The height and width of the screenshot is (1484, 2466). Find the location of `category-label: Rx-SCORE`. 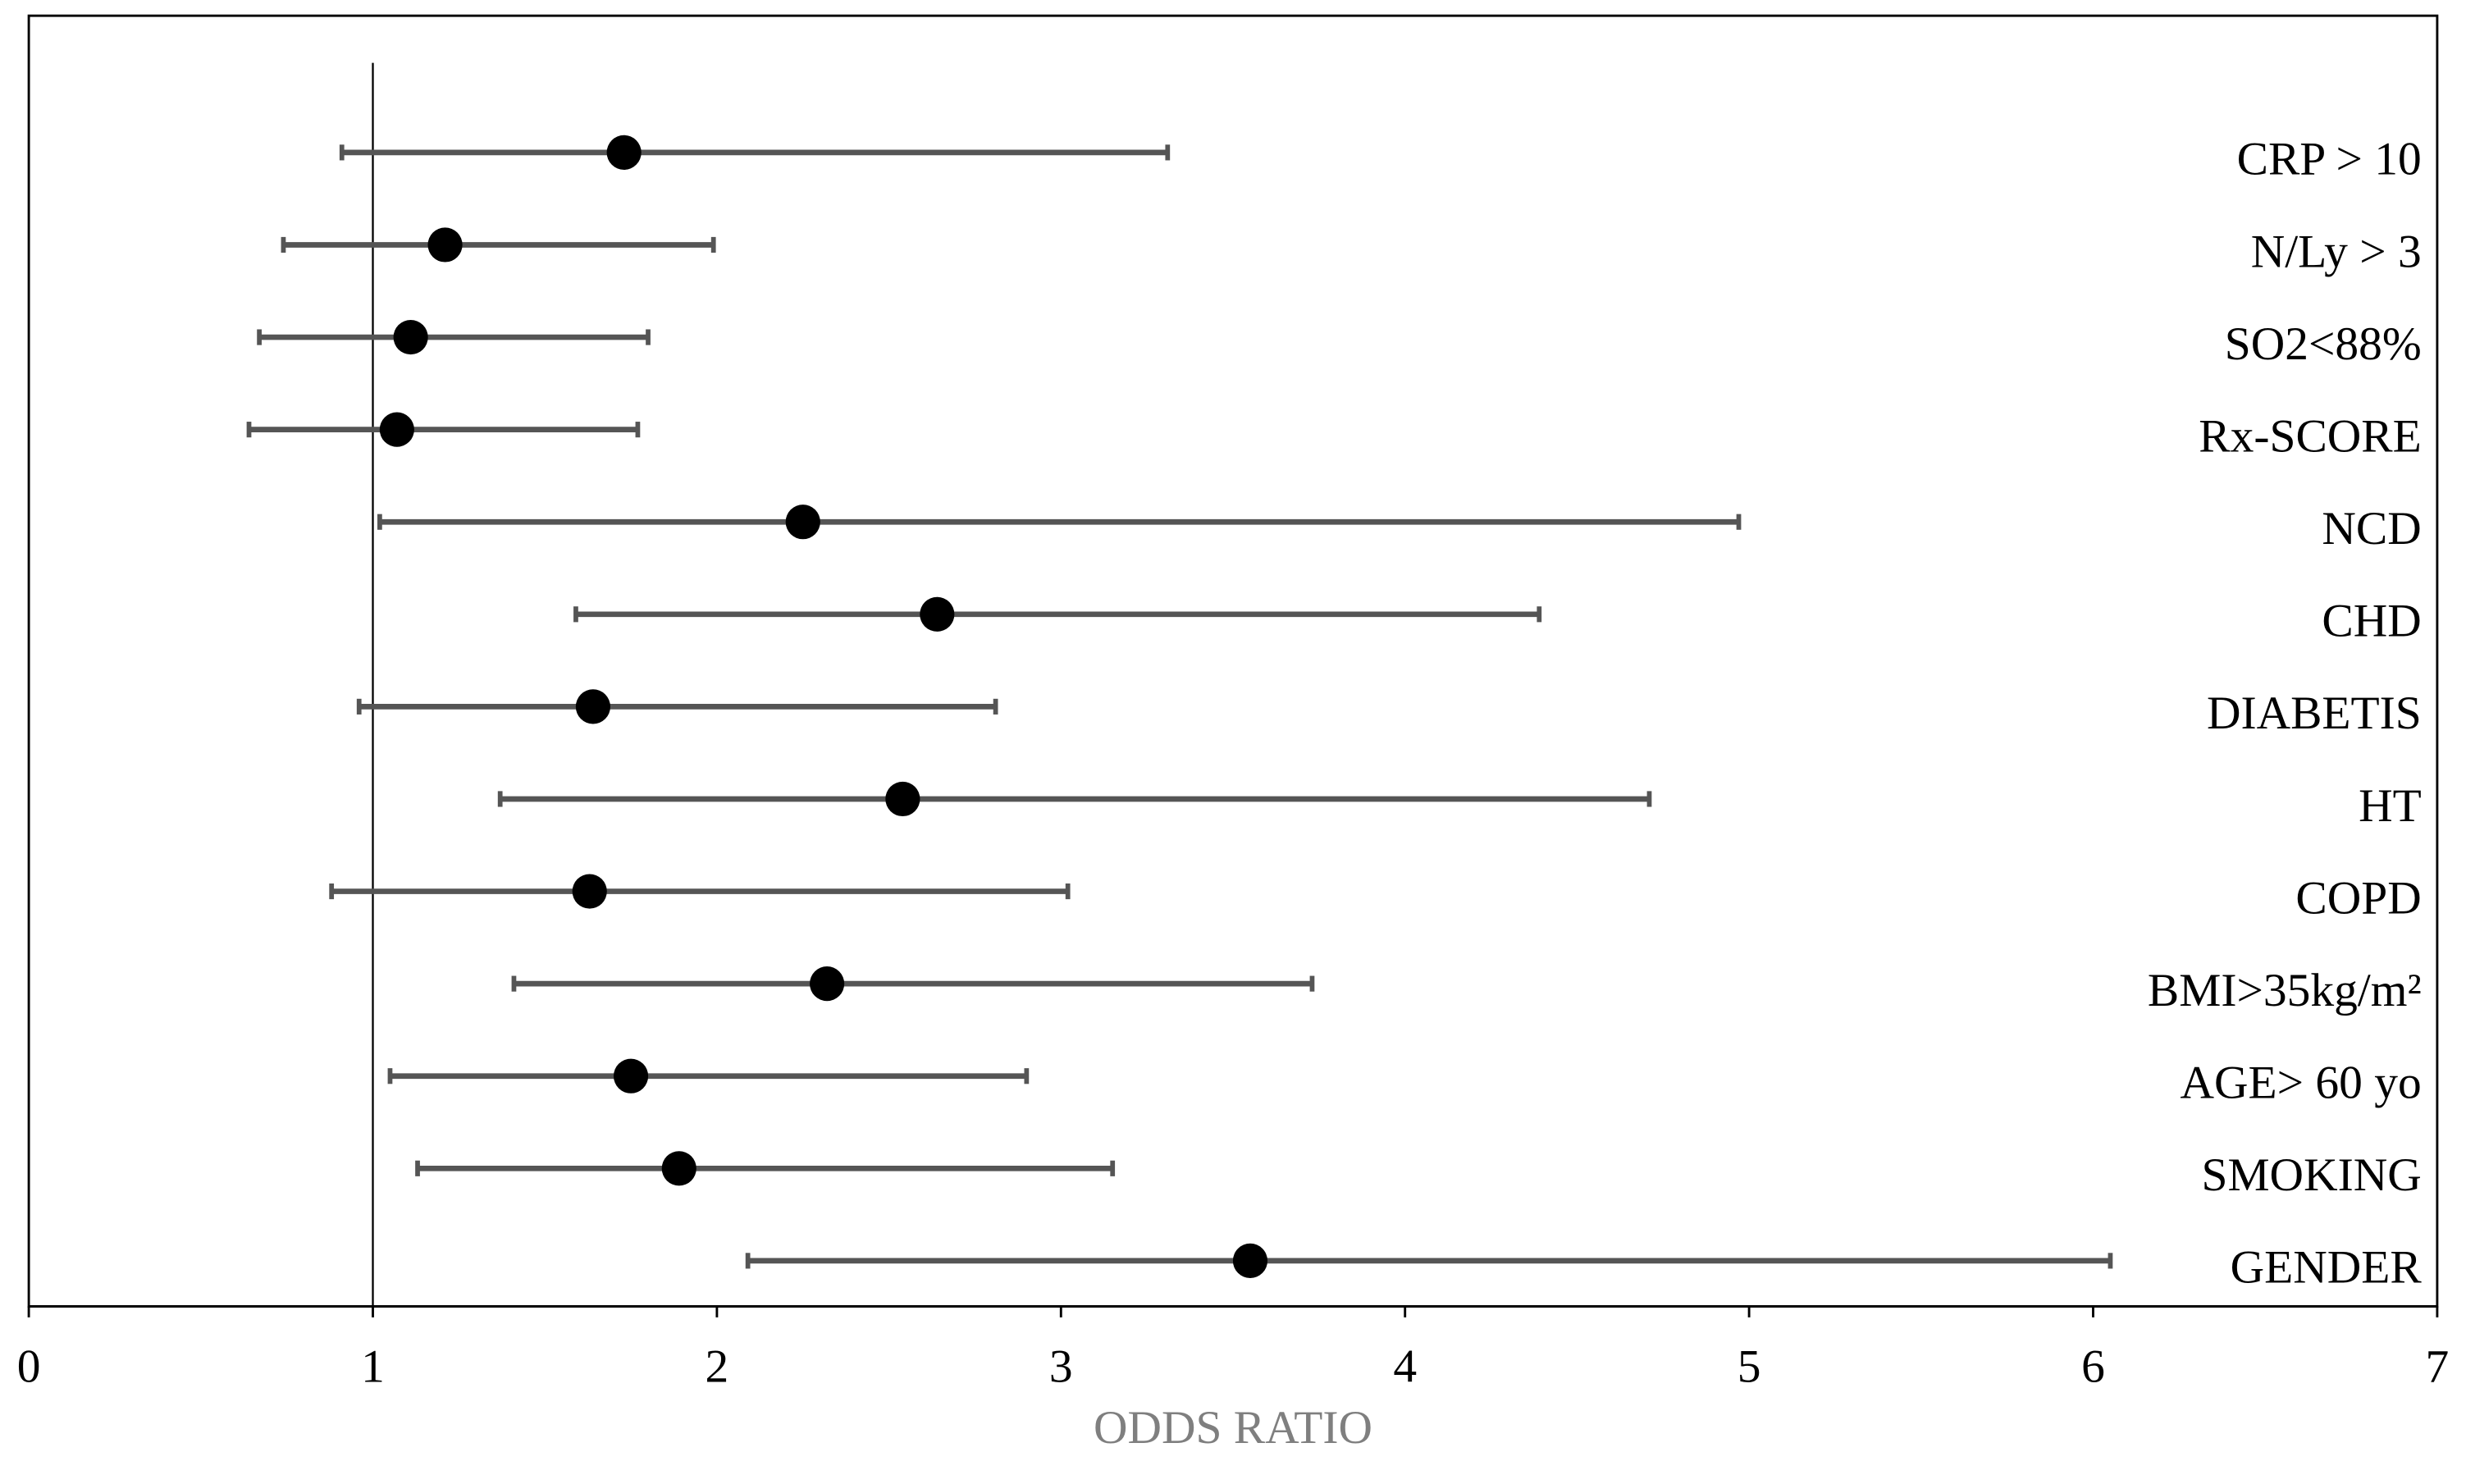

category-label: Rx-SCORE is located at coordinates (2310, 436).